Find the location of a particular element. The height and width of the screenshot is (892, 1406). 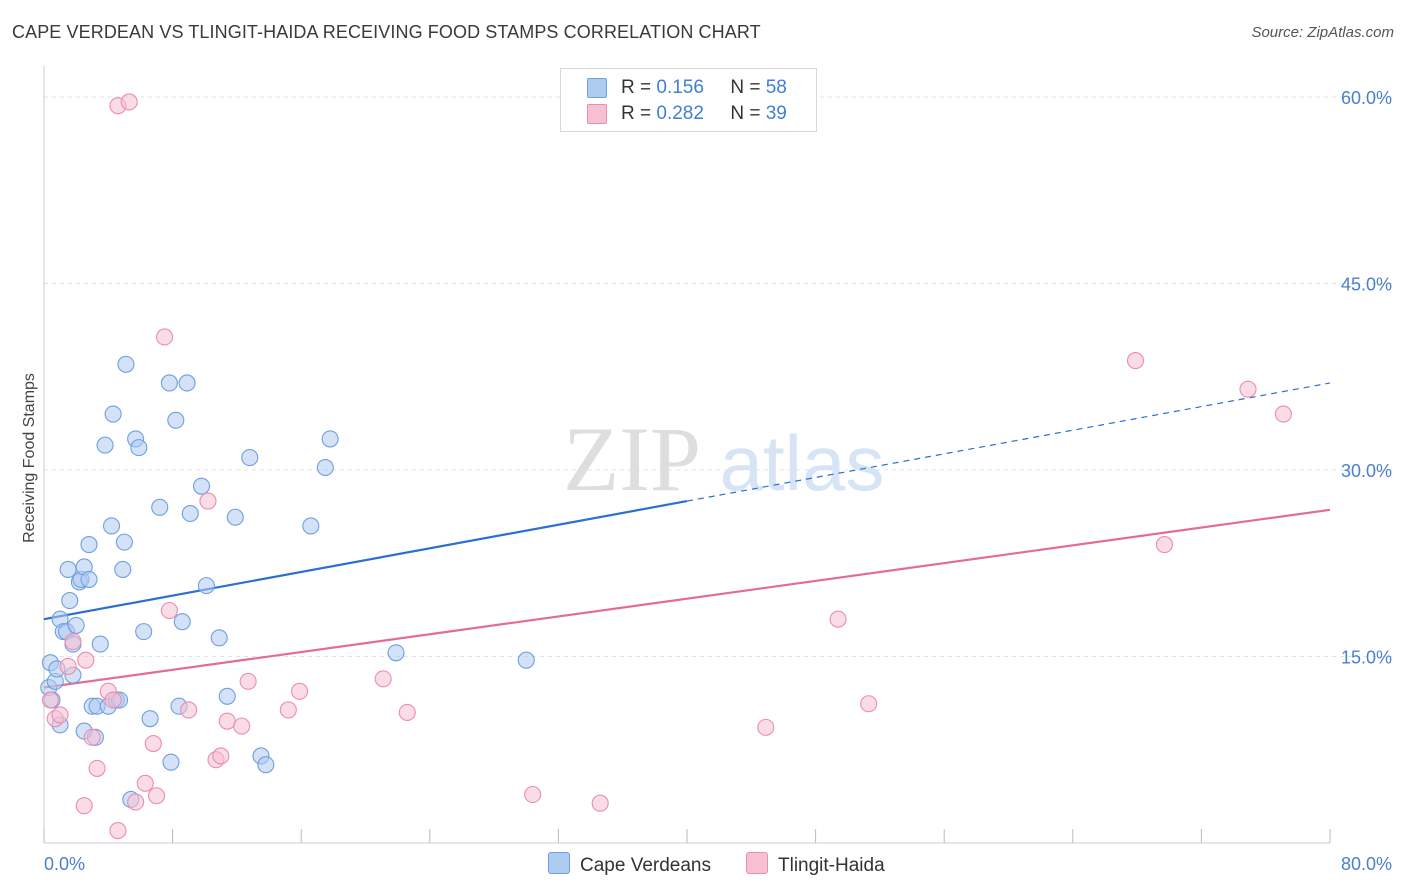

legend-n-value: 58 is located at coordinates (776, 87).